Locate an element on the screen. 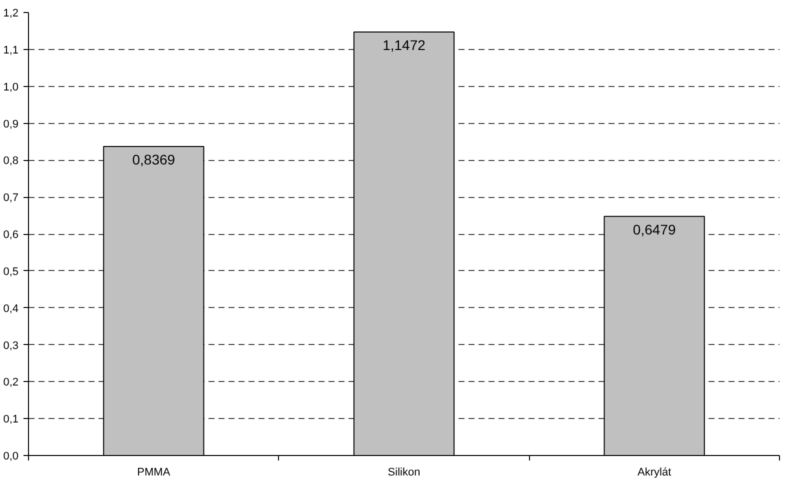 This screenshot has height=481, width=787. y-tick-label: 0,2 is located at coordinates (11, 382).